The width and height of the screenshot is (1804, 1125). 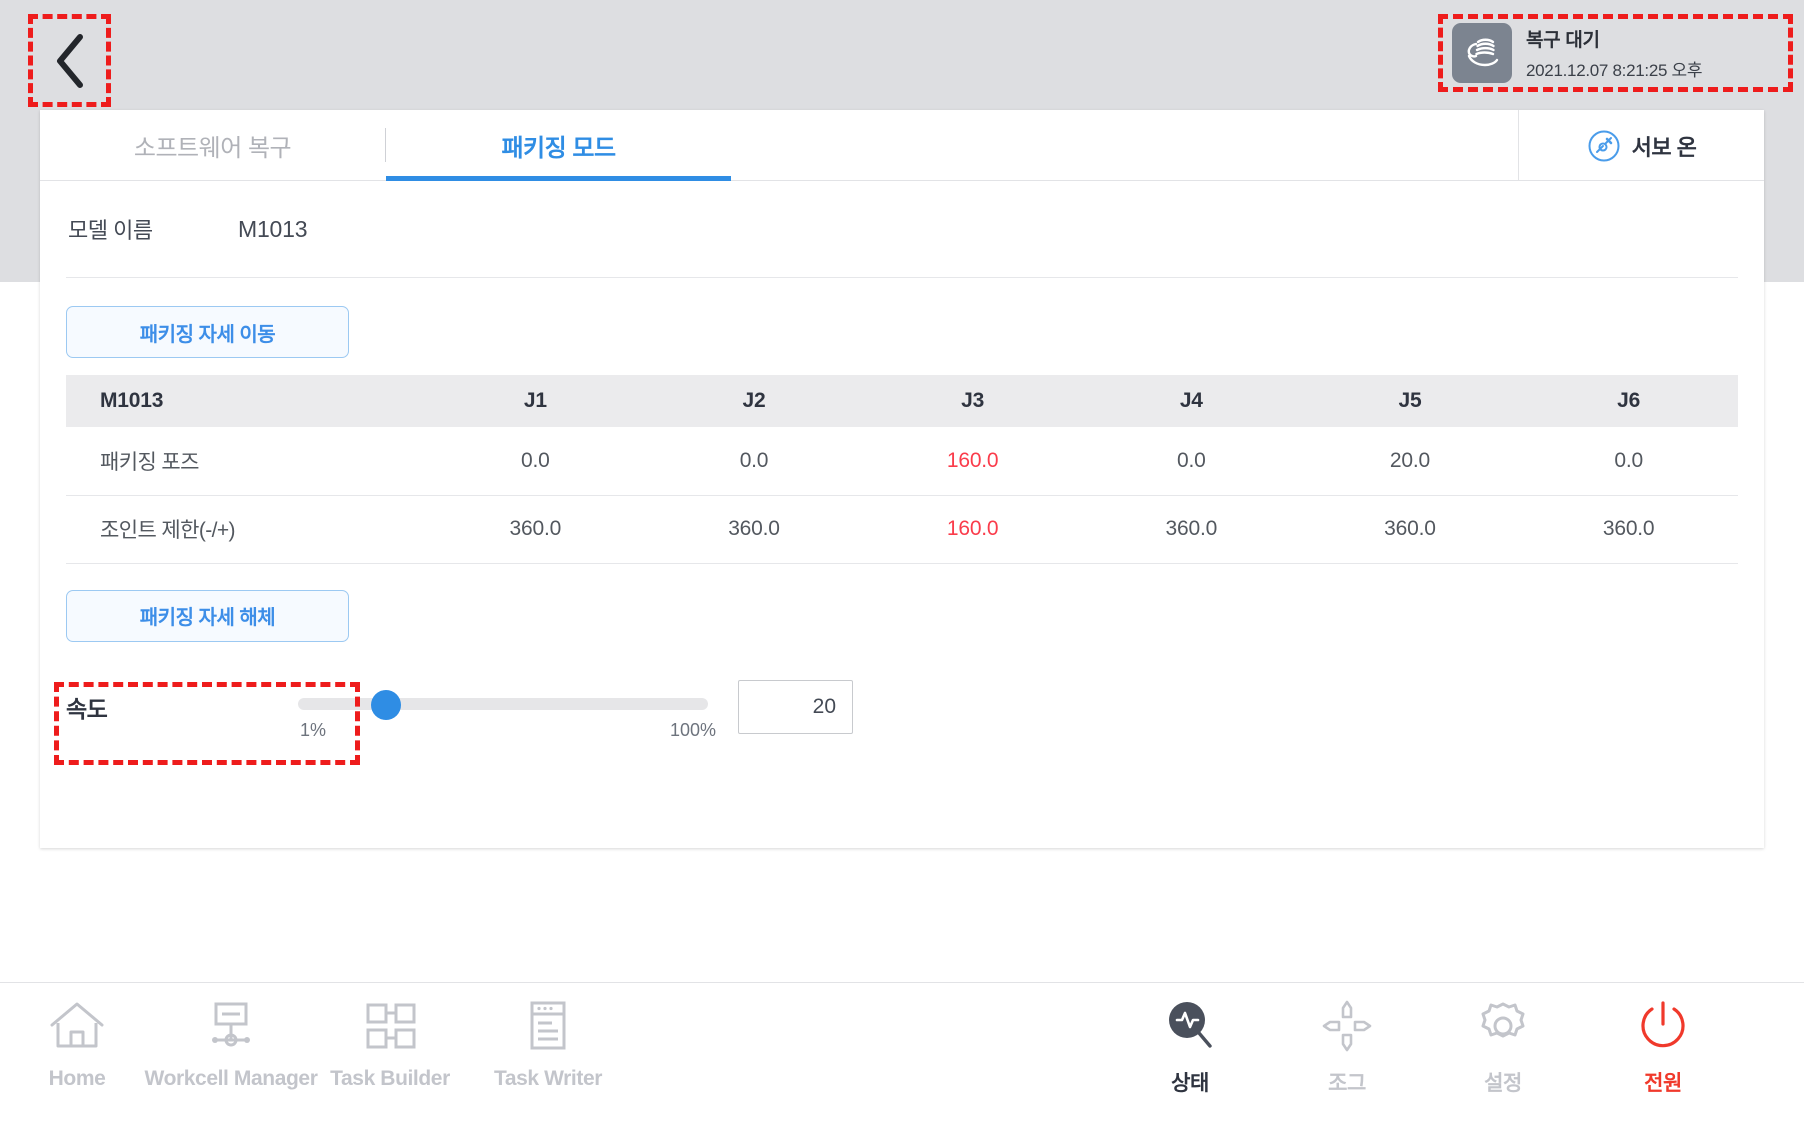 I want to click on status-magnifier-icon, so click(x=1190, y=1026).